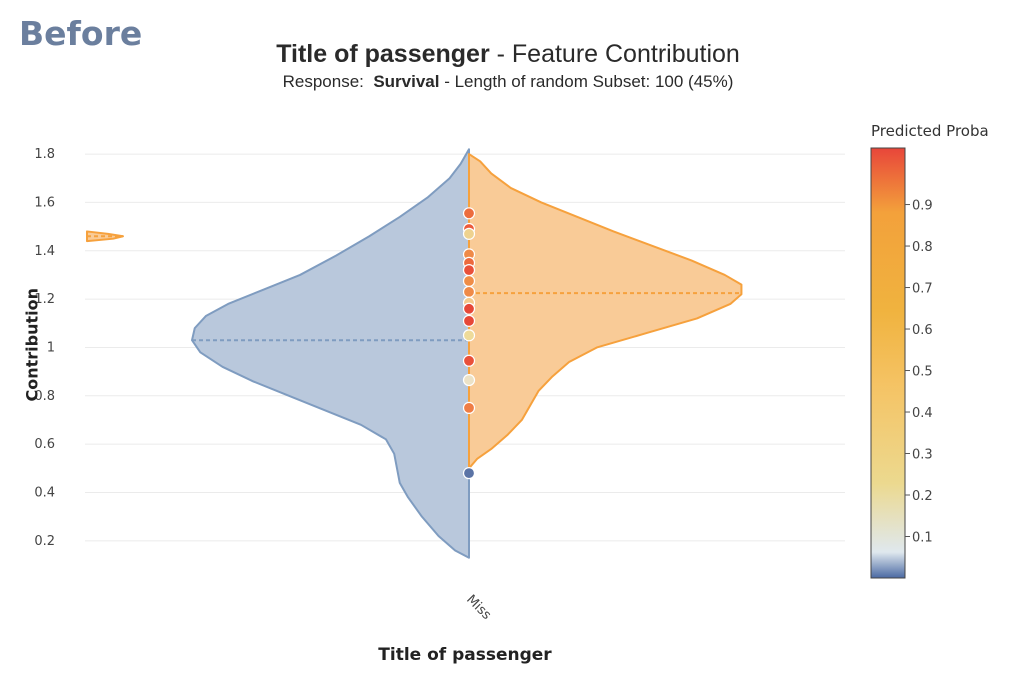  I want to click on colorbar-title: Predicted Proba, so click(930, 131).